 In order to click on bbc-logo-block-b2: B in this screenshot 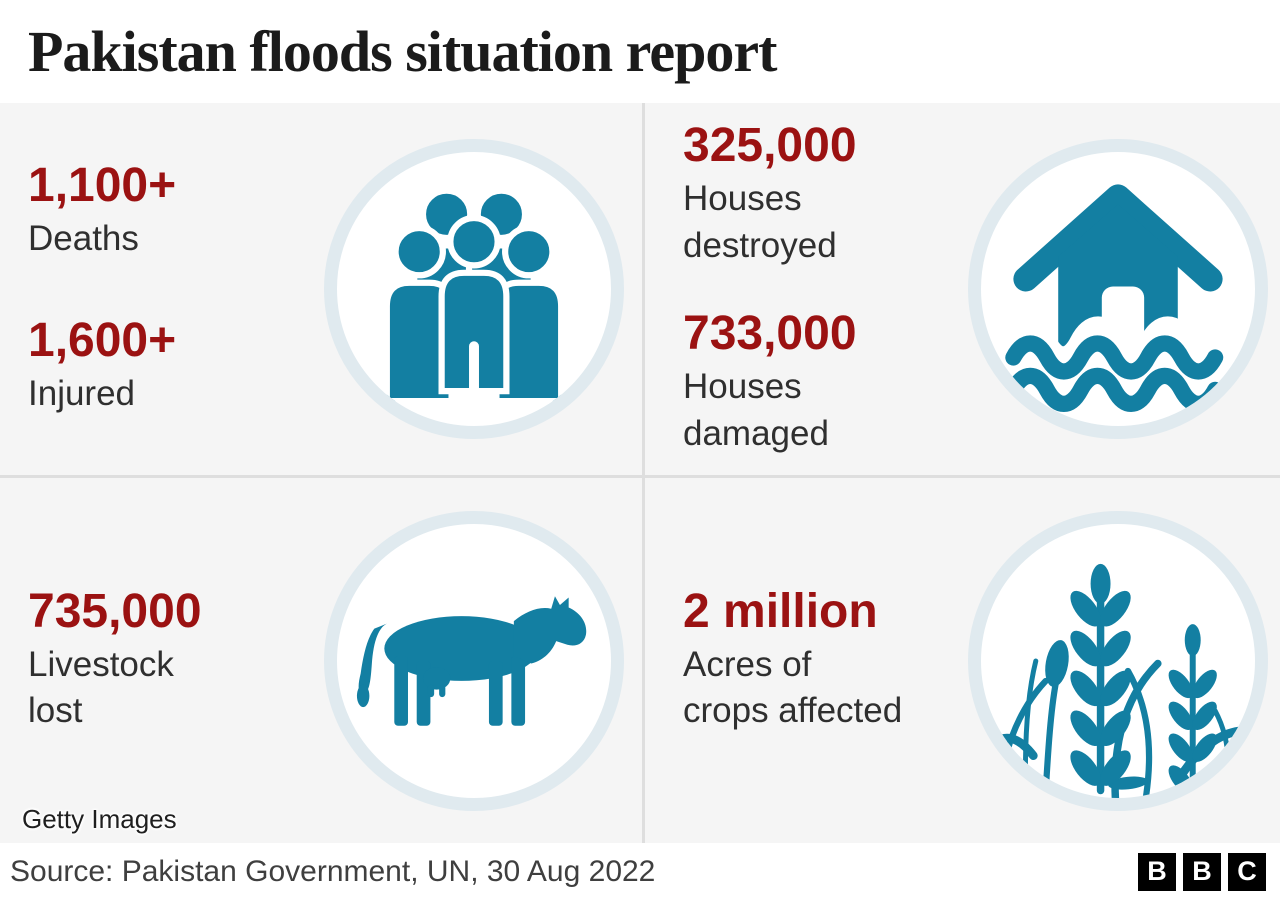, I will do `click(1202, 871)`.